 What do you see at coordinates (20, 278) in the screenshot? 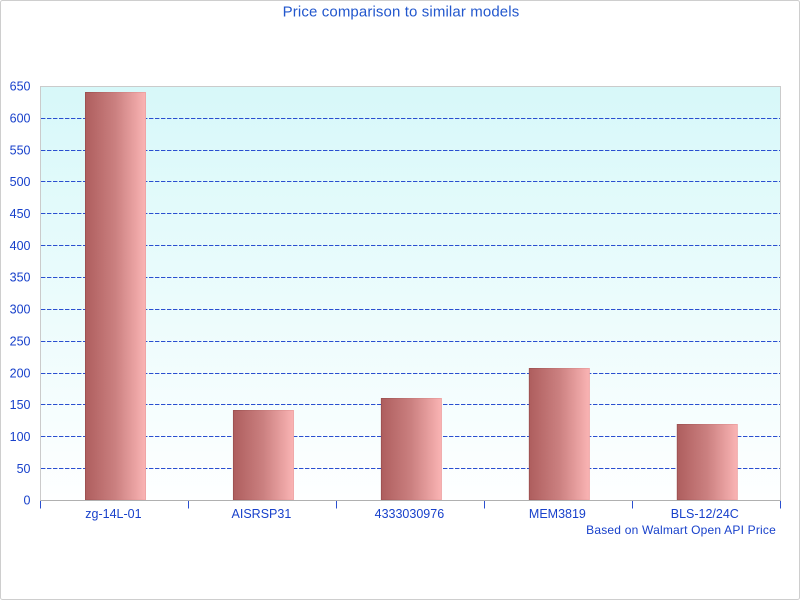
I see `svg-text: 350` at bounding box center [20, 278].